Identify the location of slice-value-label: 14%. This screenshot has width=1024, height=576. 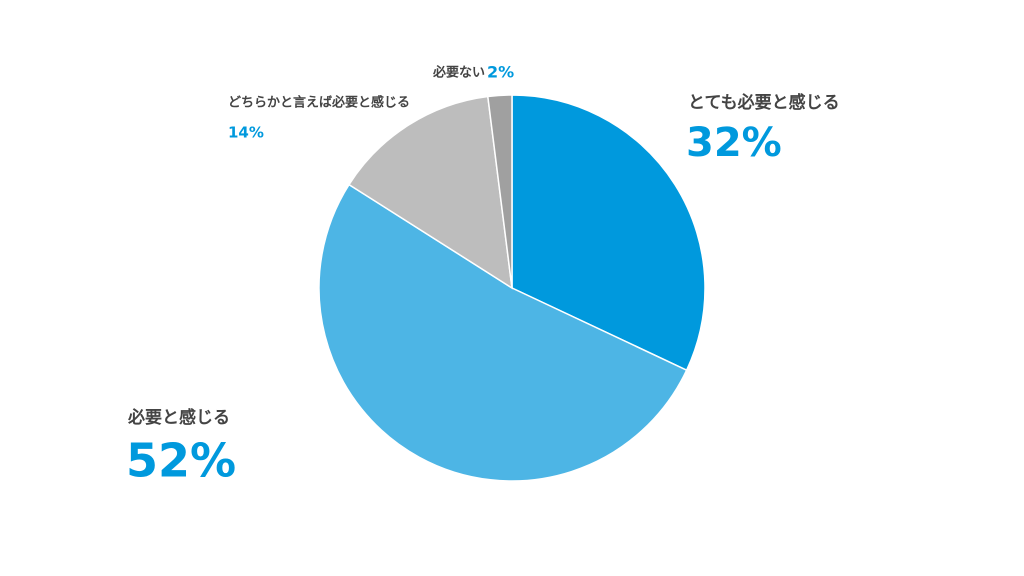
(246, 133).